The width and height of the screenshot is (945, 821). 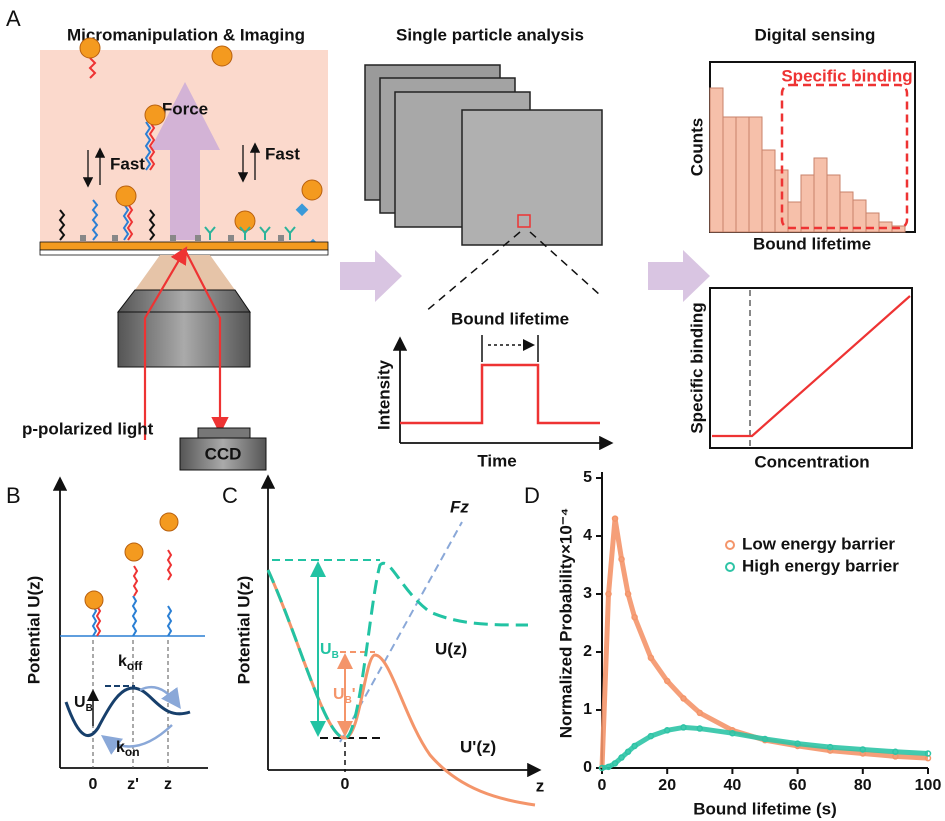 What do you see at coordinates (733, 785) in the screenshot?
I see `x-tick-label: 40` at bounding box center [733, 785].